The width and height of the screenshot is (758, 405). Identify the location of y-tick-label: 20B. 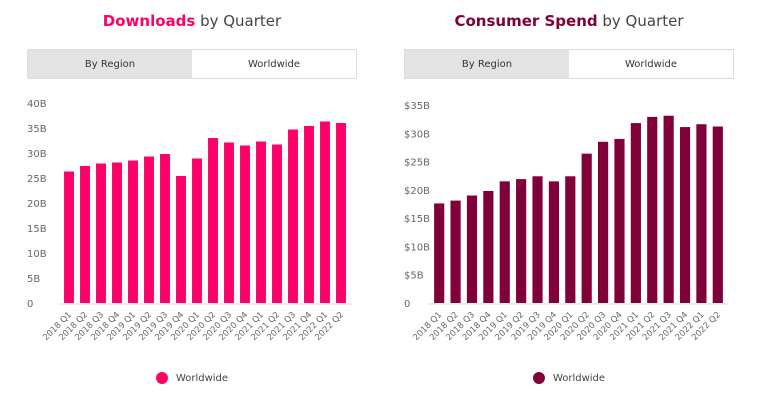
(37, 204).